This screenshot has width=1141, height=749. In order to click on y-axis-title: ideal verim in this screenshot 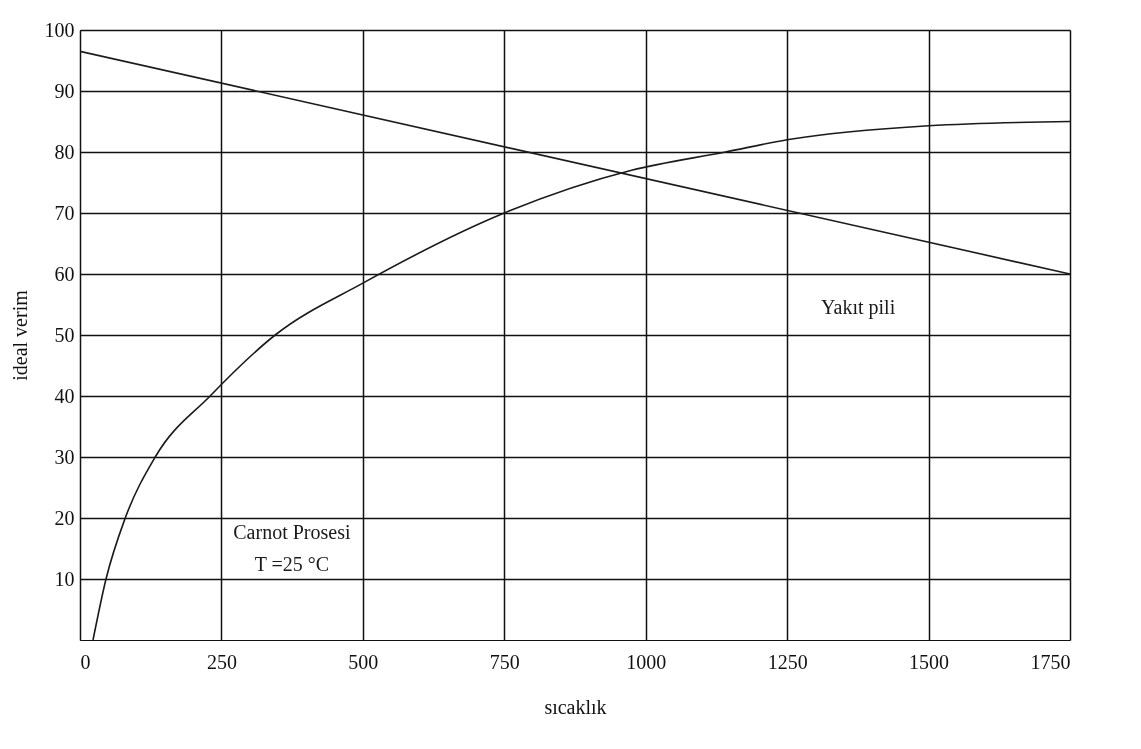, I will do `click(19, 335)`.